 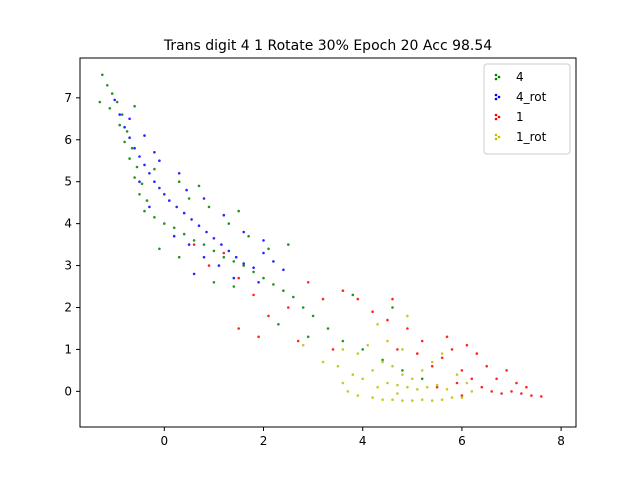 I want to click on x-tick-label: 8, so click(x=561, y=441).